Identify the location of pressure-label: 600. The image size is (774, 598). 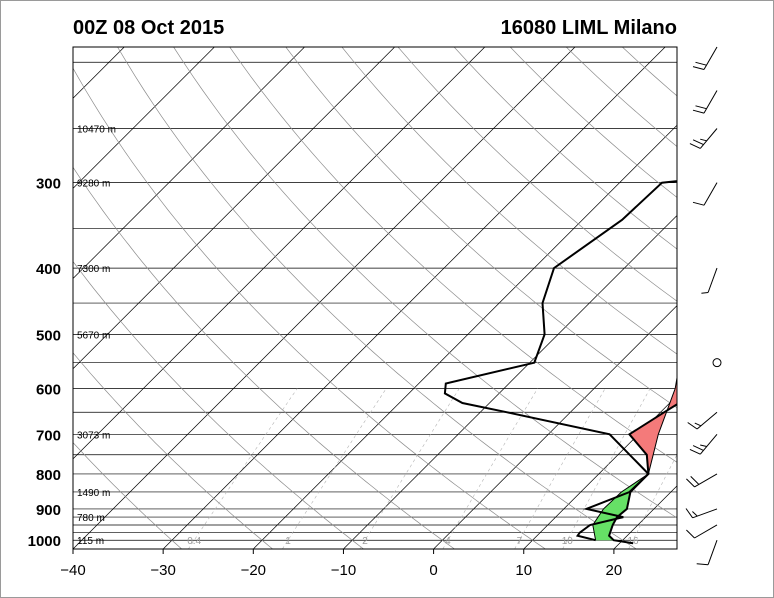
(48, 390).